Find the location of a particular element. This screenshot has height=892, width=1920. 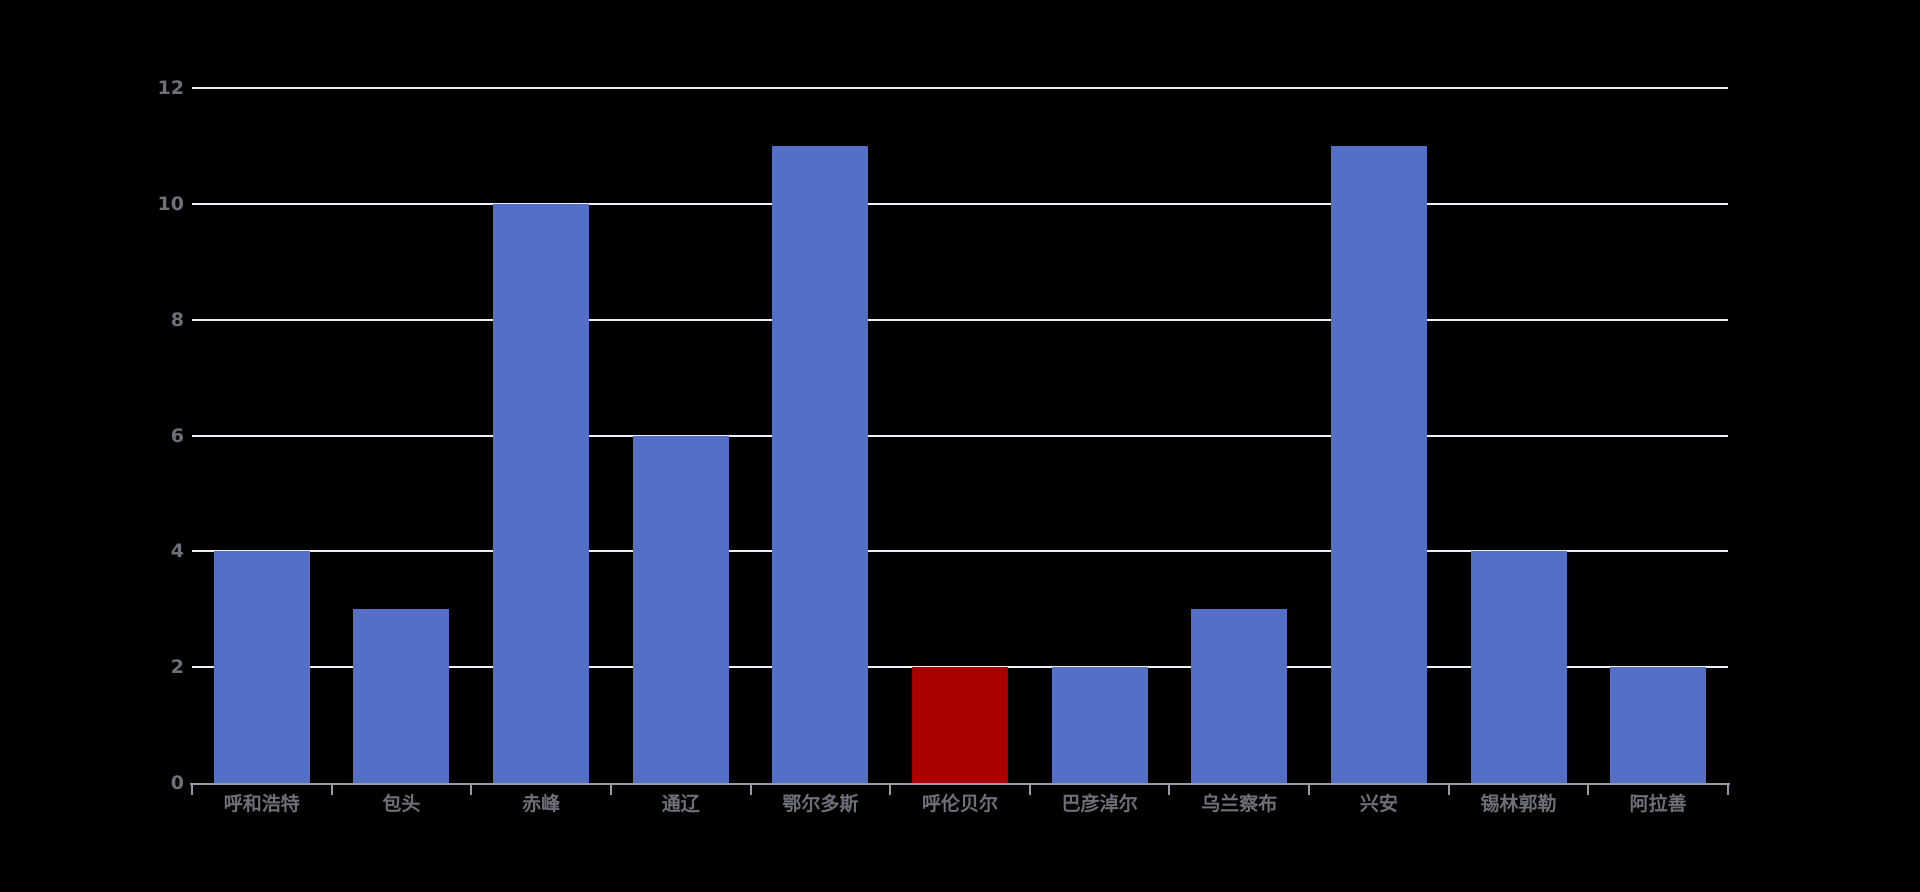

y-tick-label-2: 2 is located at coordinates (177, 667).